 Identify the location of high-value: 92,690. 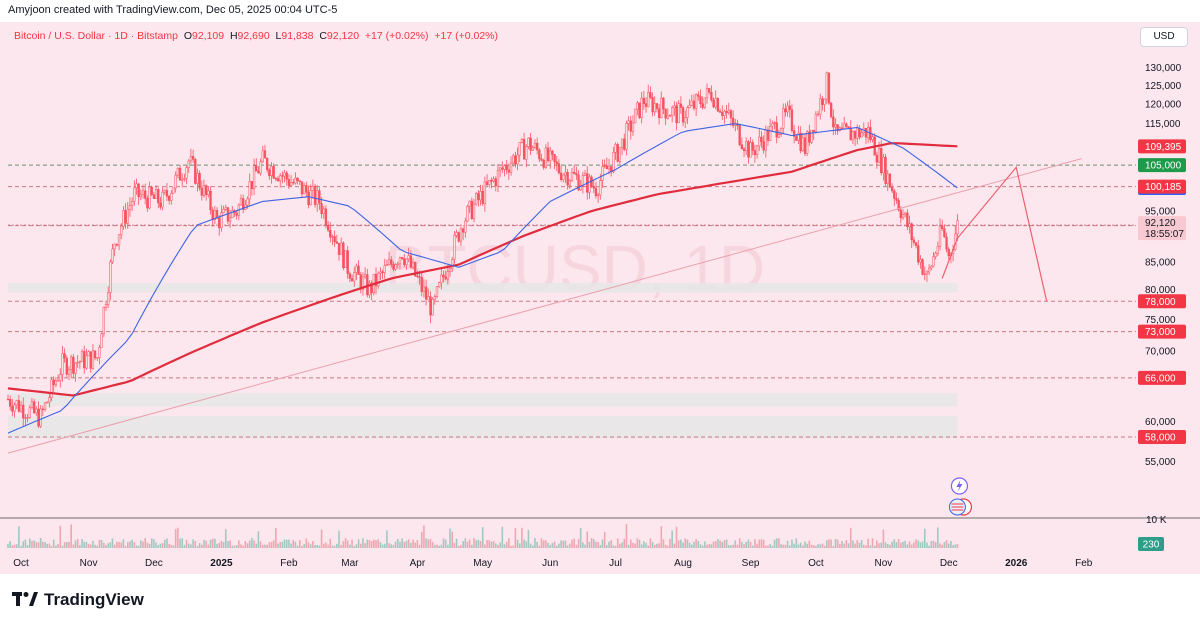
(253, 36).